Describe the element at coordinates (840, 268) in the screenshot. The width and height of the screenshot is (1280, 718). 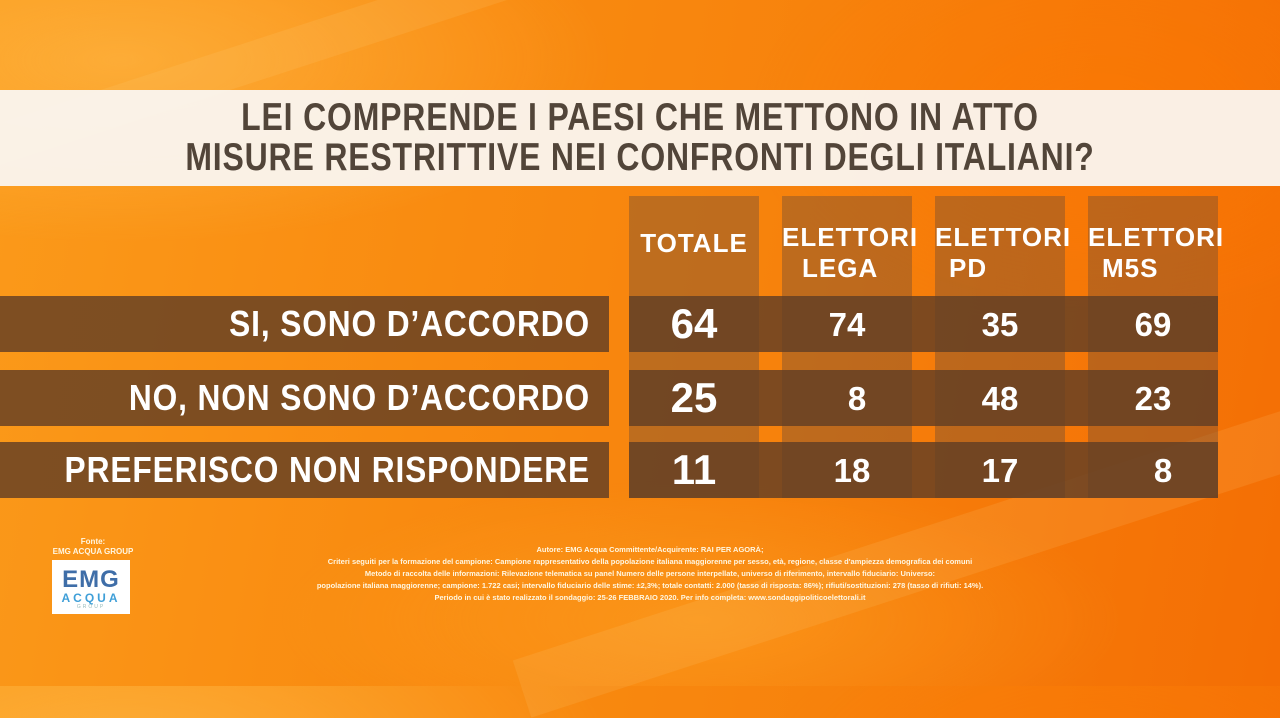
I see `column-header-line: LEGA` at that location.